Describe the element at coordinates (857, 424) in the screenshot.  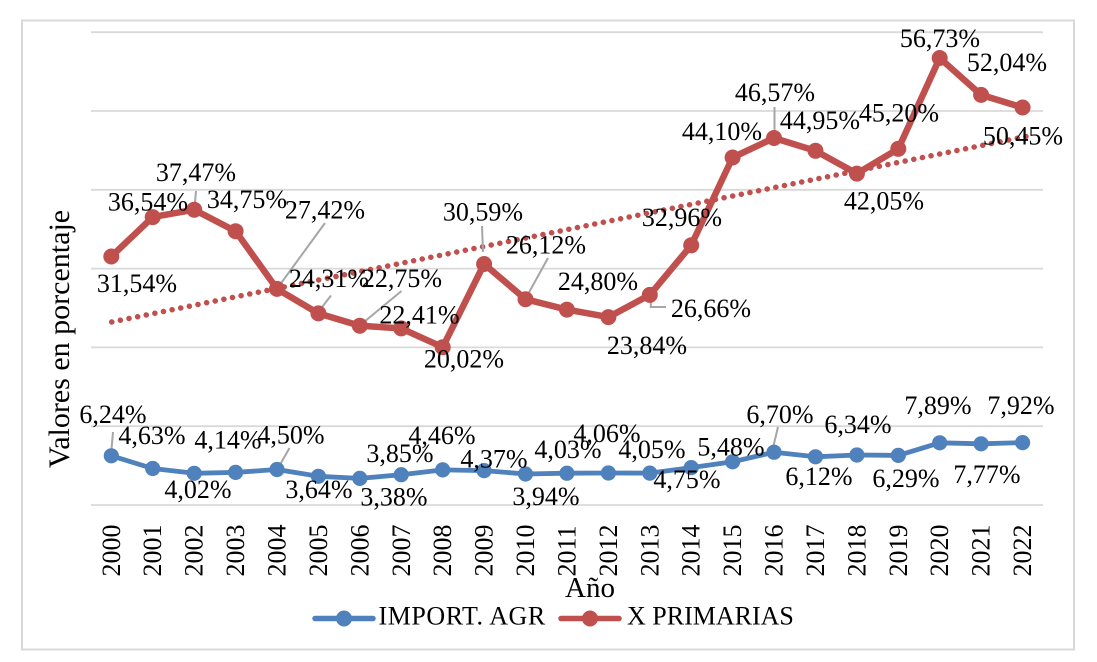
I see `svg-text: 6,34%` at that location.